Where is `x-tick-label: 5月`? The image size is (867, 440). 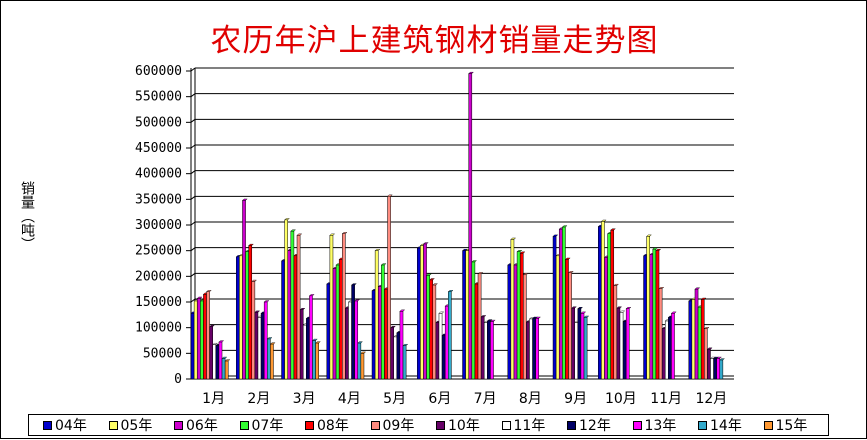 x-tick-label: 5月 is located at coordinates (394, 399).